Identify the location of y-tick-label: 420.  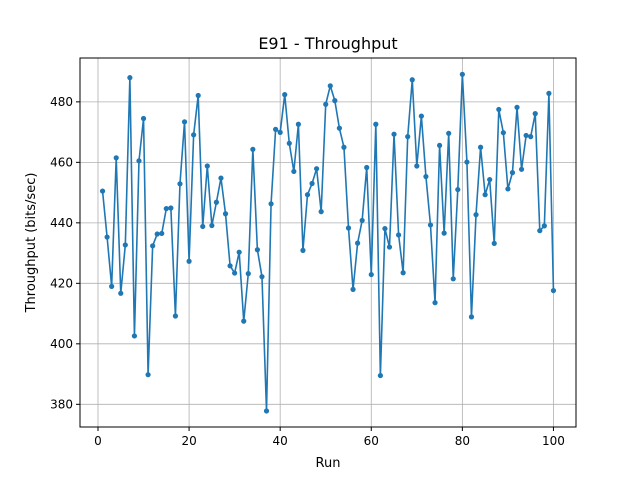
(61, 283).